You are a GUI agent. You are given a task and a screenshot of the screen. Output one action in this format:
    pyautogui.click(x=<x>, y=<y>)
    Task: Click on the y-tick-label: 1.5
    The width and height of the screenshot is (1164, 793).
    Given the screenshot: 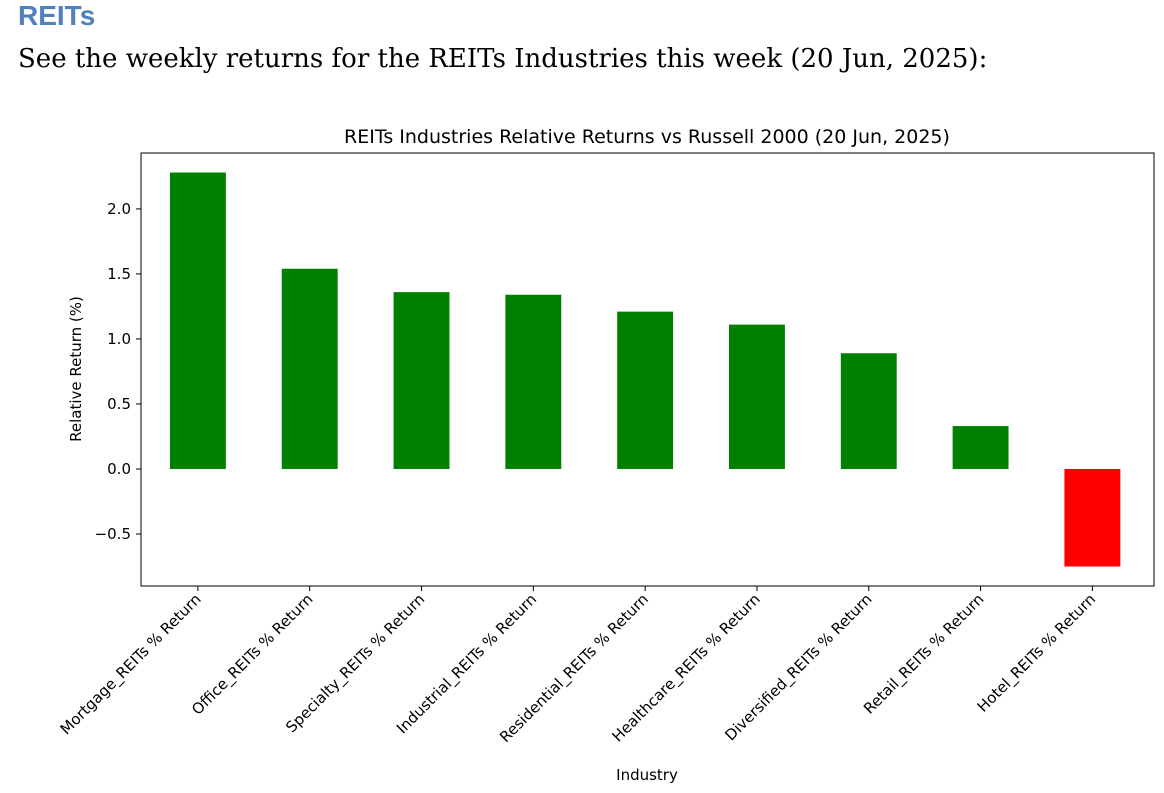 What is the action you would take?
    pyautogui.click(x=119, y=274)
    